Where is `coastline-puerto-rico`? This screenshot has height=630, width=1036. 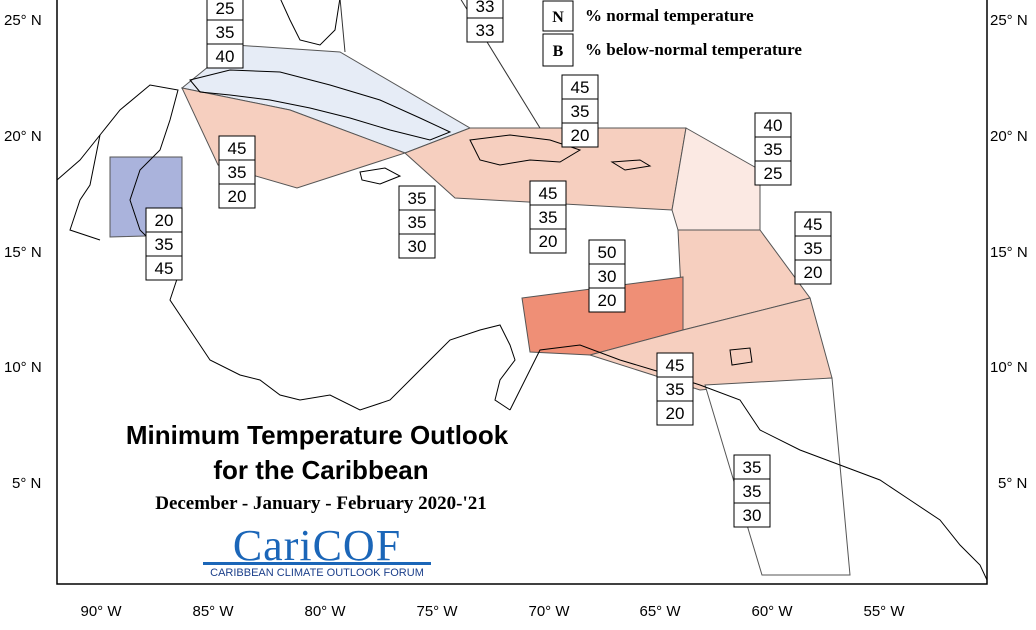
coastline-puerto-rico is located at coordinates (631, 165).